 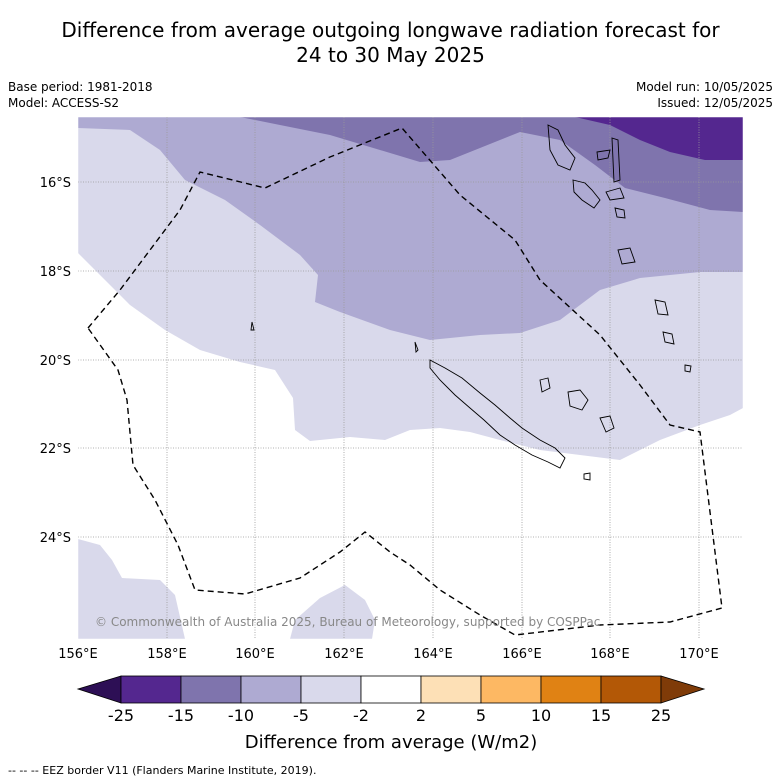 What do you see at coordinates (64, 103) in the screenshot?
I see `model-name: Model: ACCESS-S2` at bounding box center [64, 103].